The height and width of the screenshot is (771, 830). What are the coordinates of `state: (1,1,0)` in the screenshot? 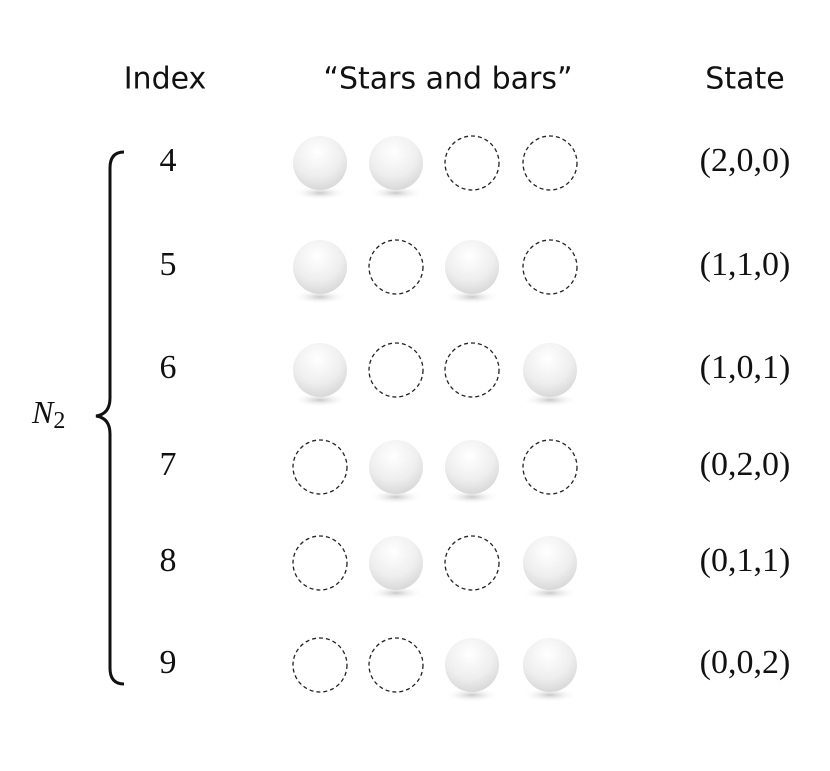 It's located at (745, 264).